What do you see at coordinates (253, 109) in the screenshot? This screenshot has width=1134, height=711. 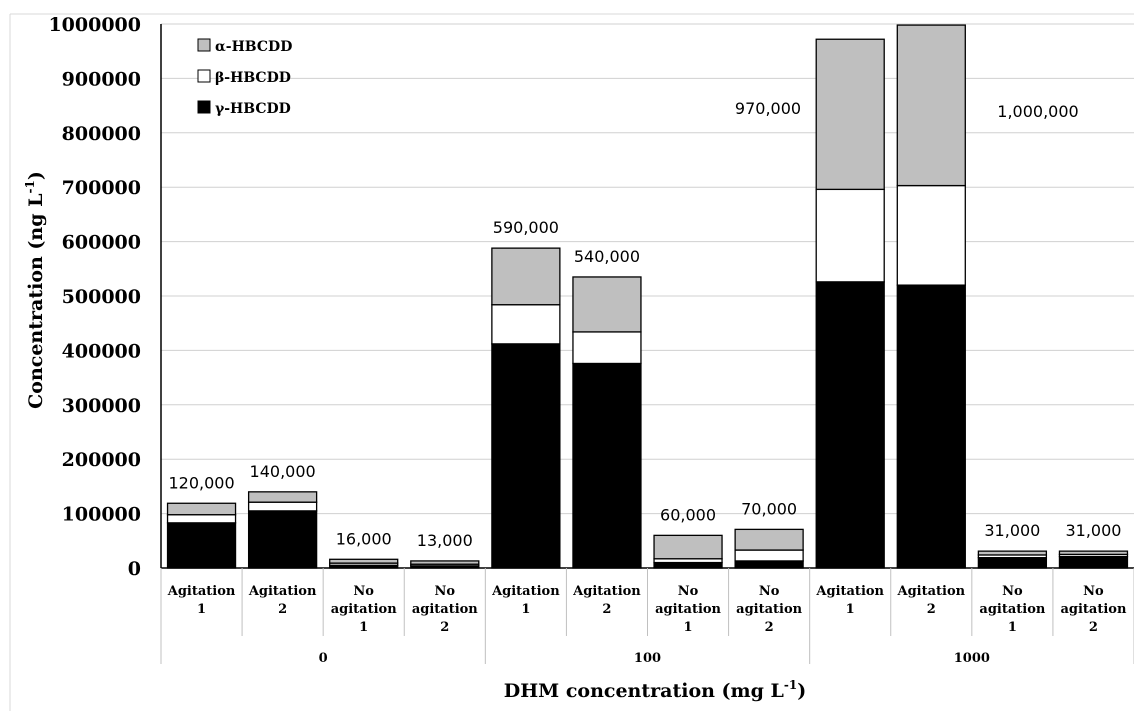 I see `legend-label: γ-HBCDD` at bounding box center [253, 109].